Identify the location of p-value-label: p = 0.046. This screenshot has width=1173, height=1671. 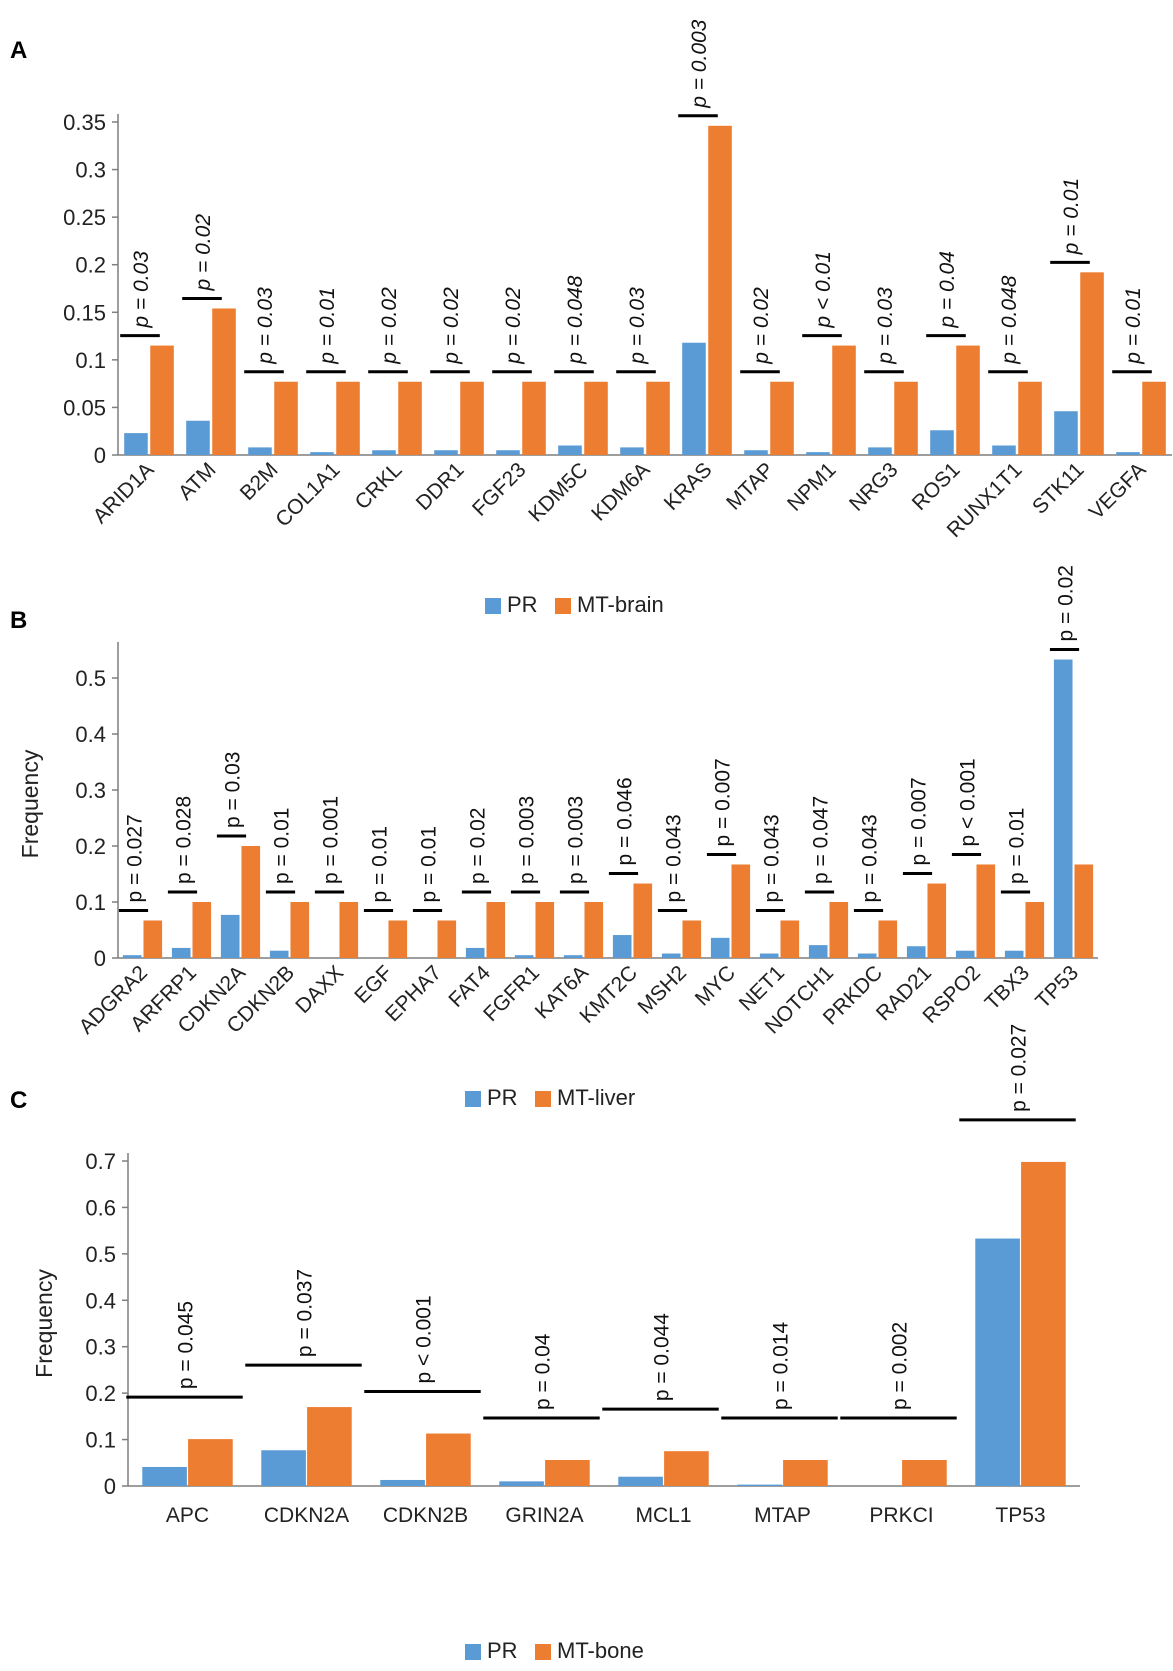
(625, 821).